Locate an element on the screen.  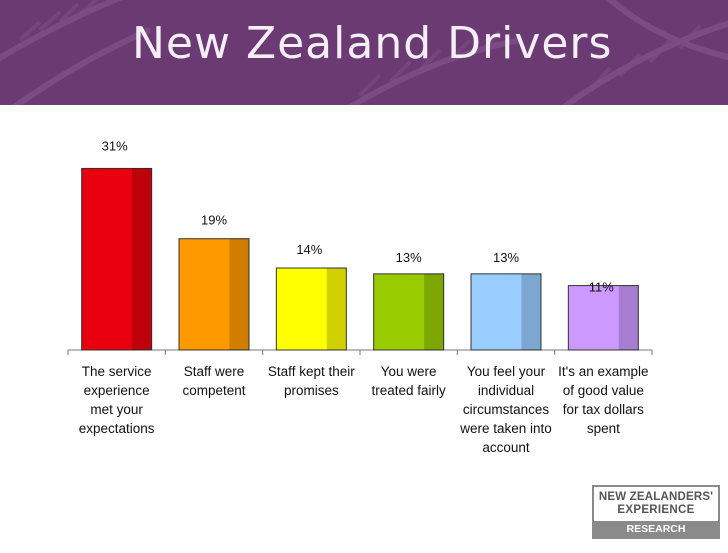
logo-line-3: RESEARCH PROGRAMME is located at coordinates (656, 536).